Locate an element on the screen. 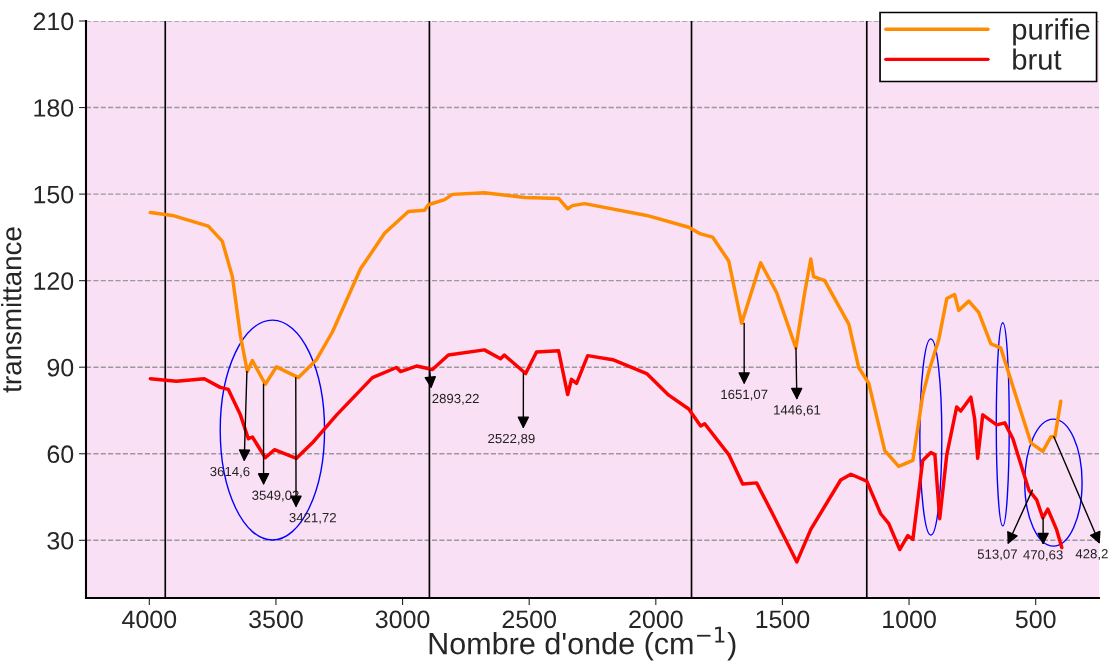  y-tick-label: 210 is located at coordinates (53, 21).